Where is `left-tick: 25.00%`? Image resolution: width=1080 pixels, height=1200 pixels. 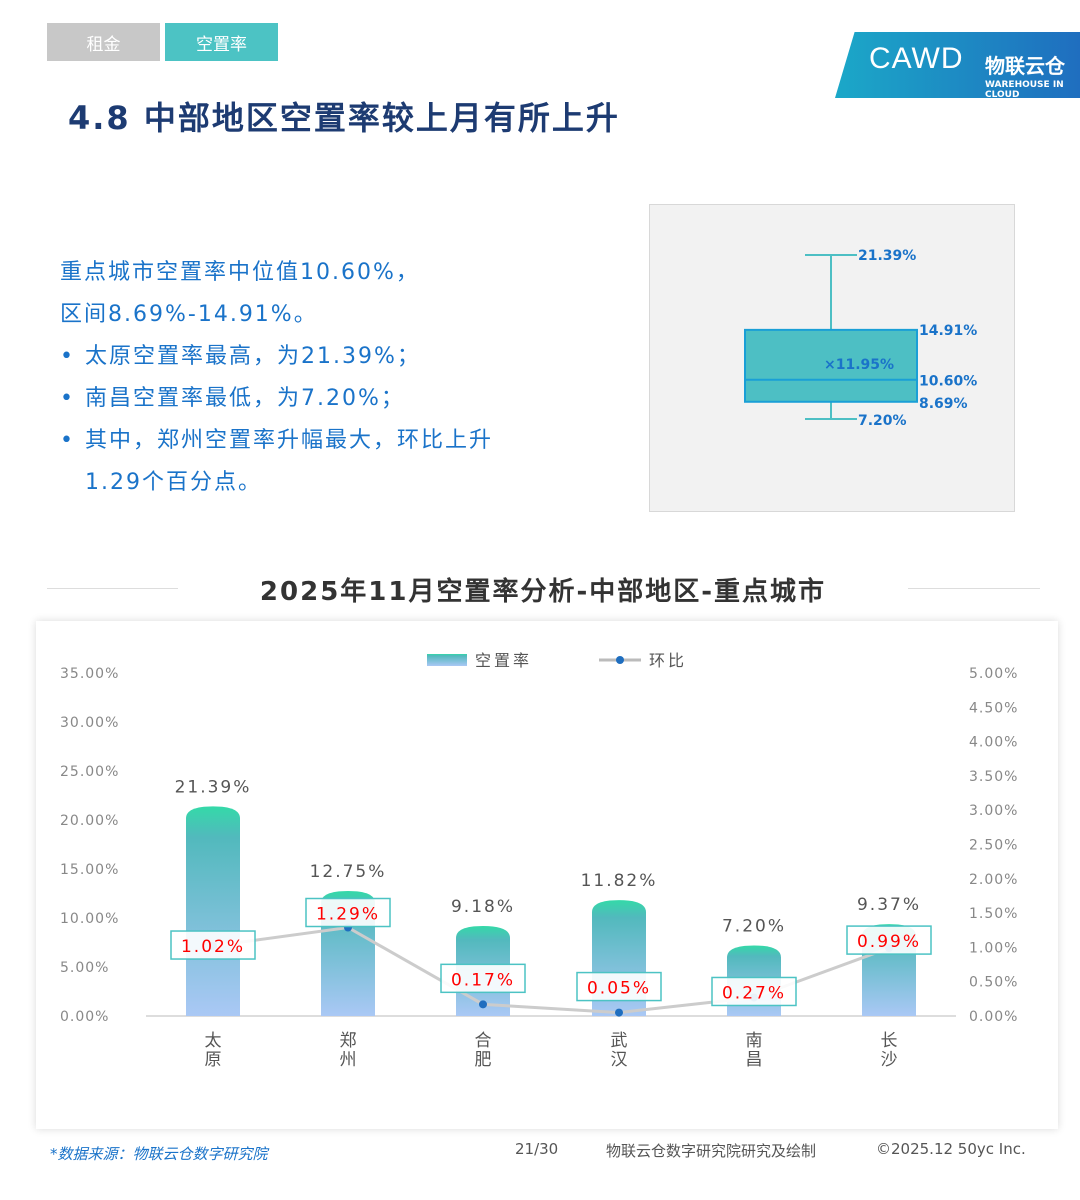 left-tick: 25.00% is located at coordinates (89, 772).